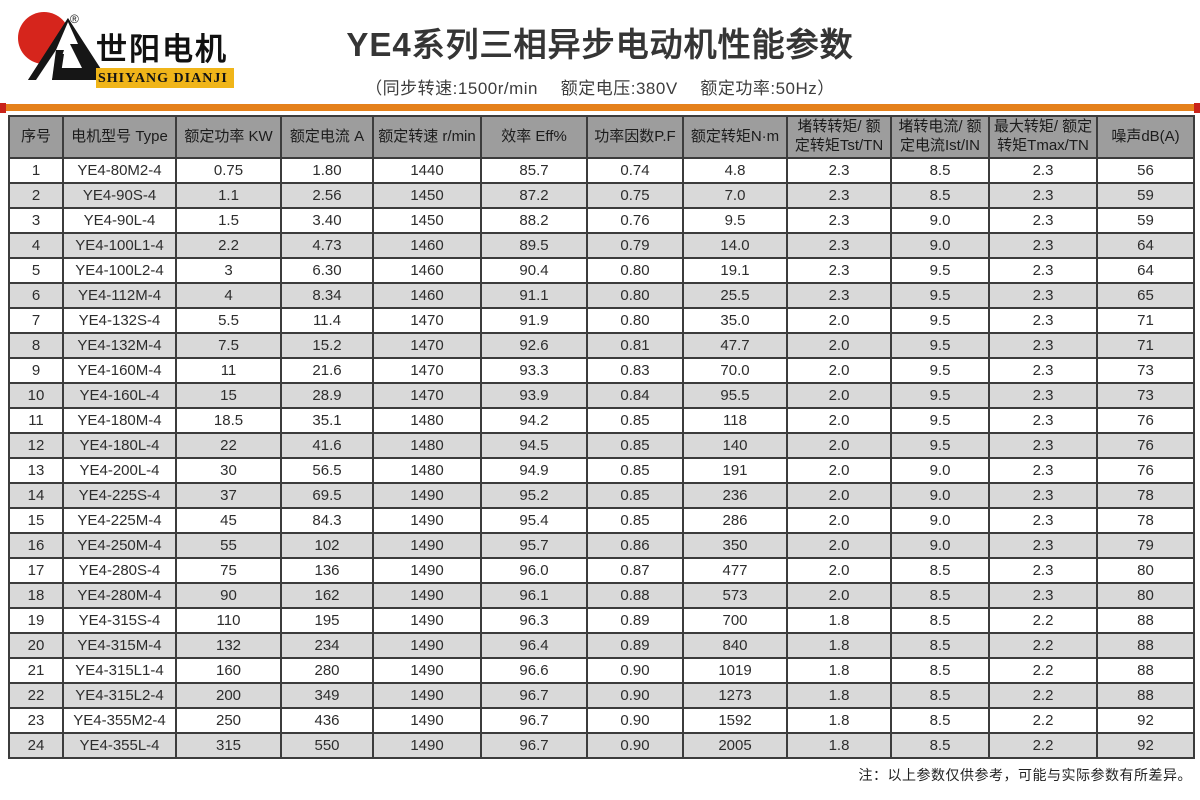 This screenshot has width=1200, height=800. What do you see at coordinates (534, 545) in the screenshot?
I see `table-cell: 95.7` at bounding box center [534, 545].